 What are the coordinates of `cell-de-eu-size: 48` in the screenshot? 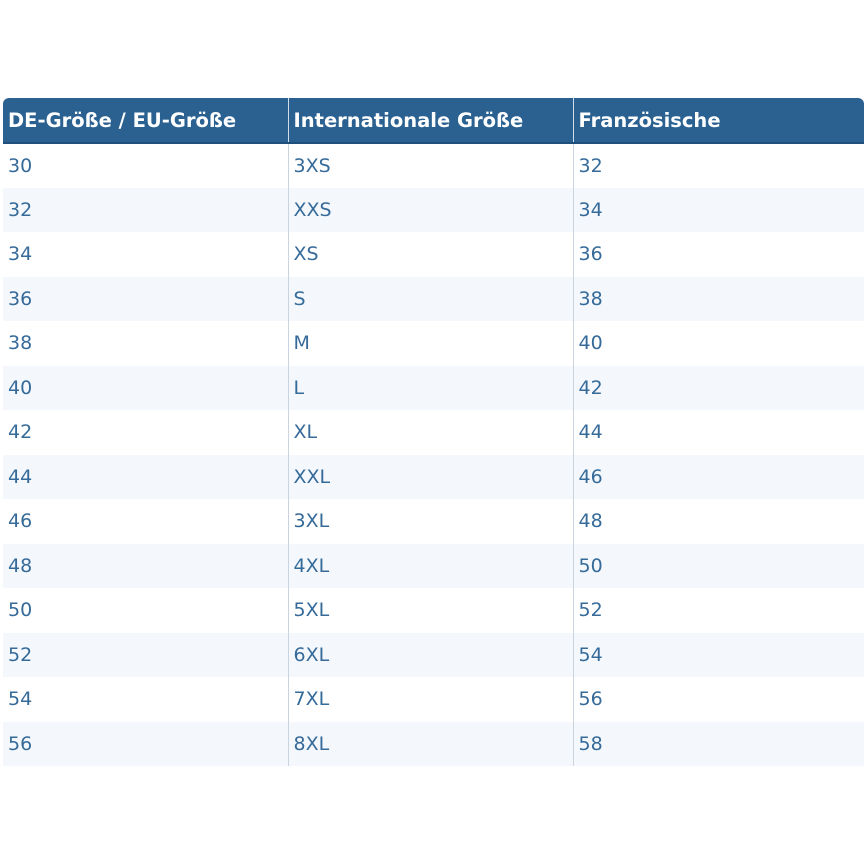 It's located at (145, 565).